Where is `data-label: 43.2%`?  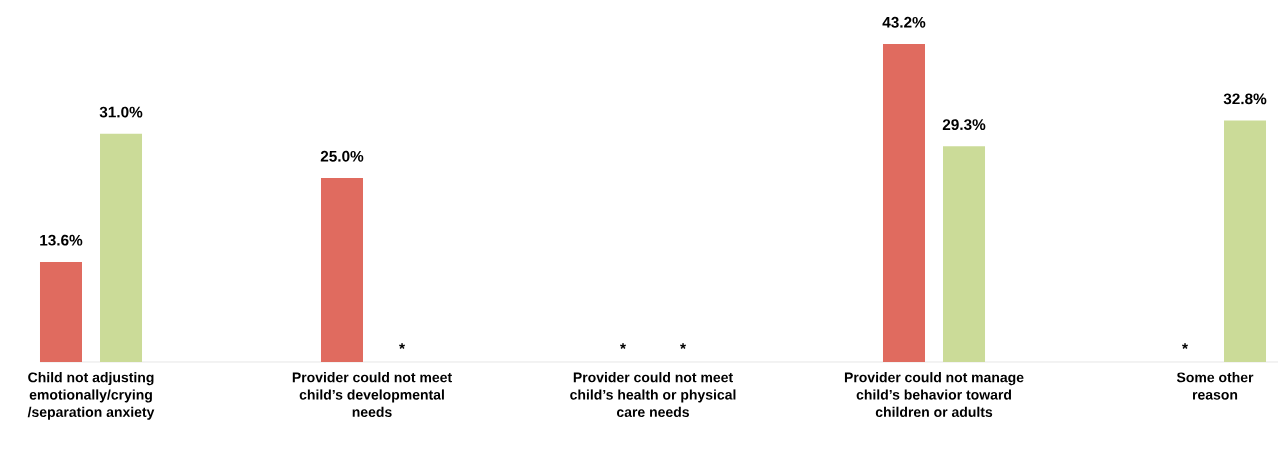
data-label: 43.2% is located at coordinates (904, 22).